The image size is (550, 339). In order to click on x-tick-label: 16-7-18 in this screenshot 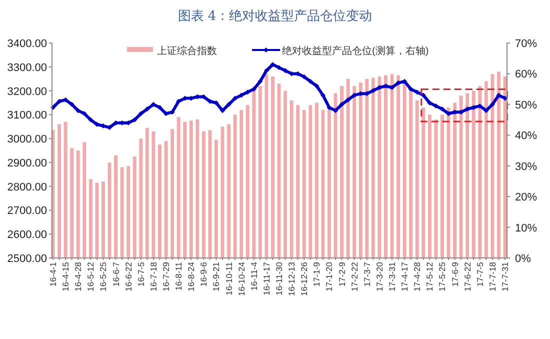, I will do `click(153, 277)`.